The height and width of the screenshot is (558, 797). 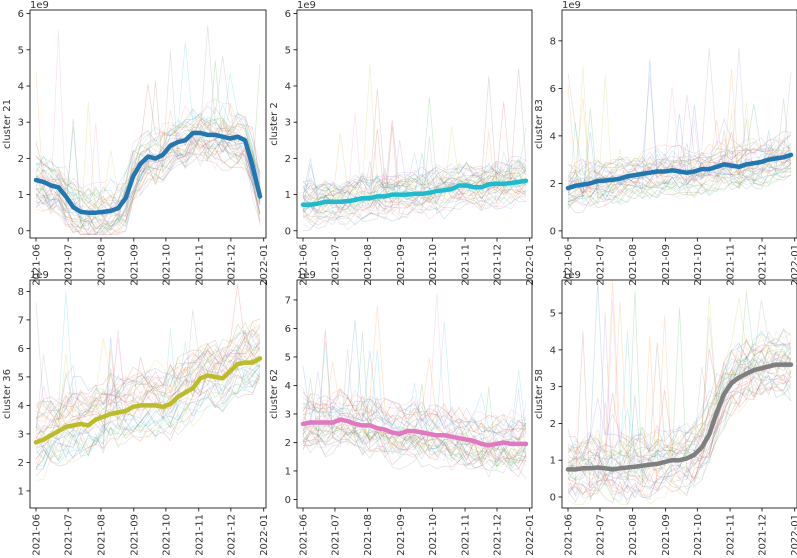 I want to click on y-tick-label: 3, so click(x=21, y=123).